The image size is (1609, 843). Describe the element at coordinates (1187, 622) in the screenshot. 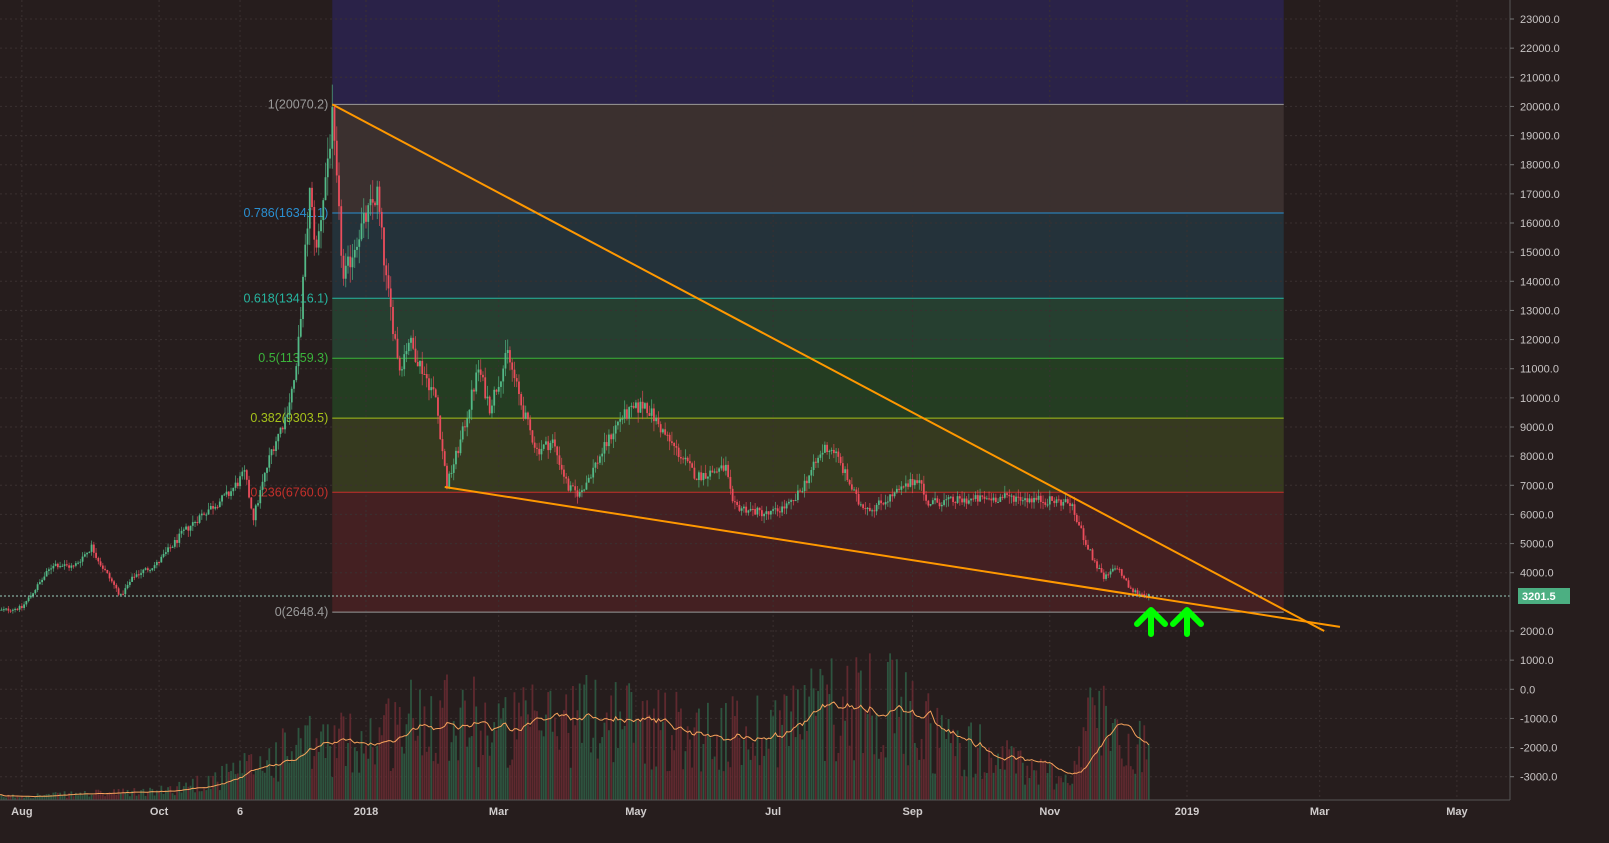

I see `up-arrow-icon` at that location.